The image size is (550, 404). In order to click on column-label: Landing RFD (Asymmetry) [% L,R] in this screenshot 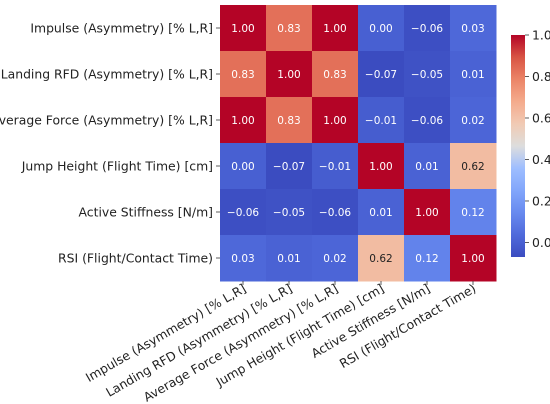, I will do `click(198, 340)`.